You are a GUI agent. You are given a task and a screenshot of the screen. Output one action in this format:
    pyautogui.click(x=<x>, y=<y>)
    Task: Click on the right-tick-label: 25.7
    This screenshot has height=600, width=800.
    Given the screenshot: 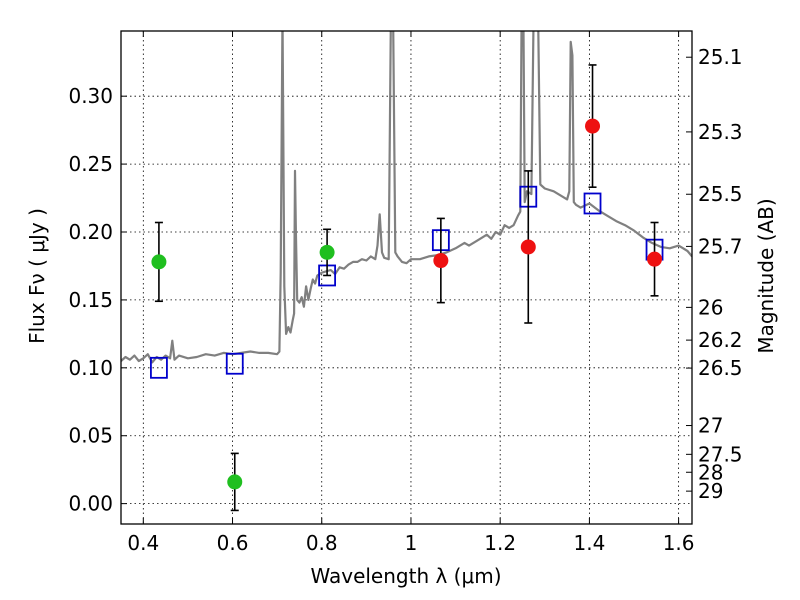 What is the action you would take?
    pyautogui.click(x=720, y=246)
    